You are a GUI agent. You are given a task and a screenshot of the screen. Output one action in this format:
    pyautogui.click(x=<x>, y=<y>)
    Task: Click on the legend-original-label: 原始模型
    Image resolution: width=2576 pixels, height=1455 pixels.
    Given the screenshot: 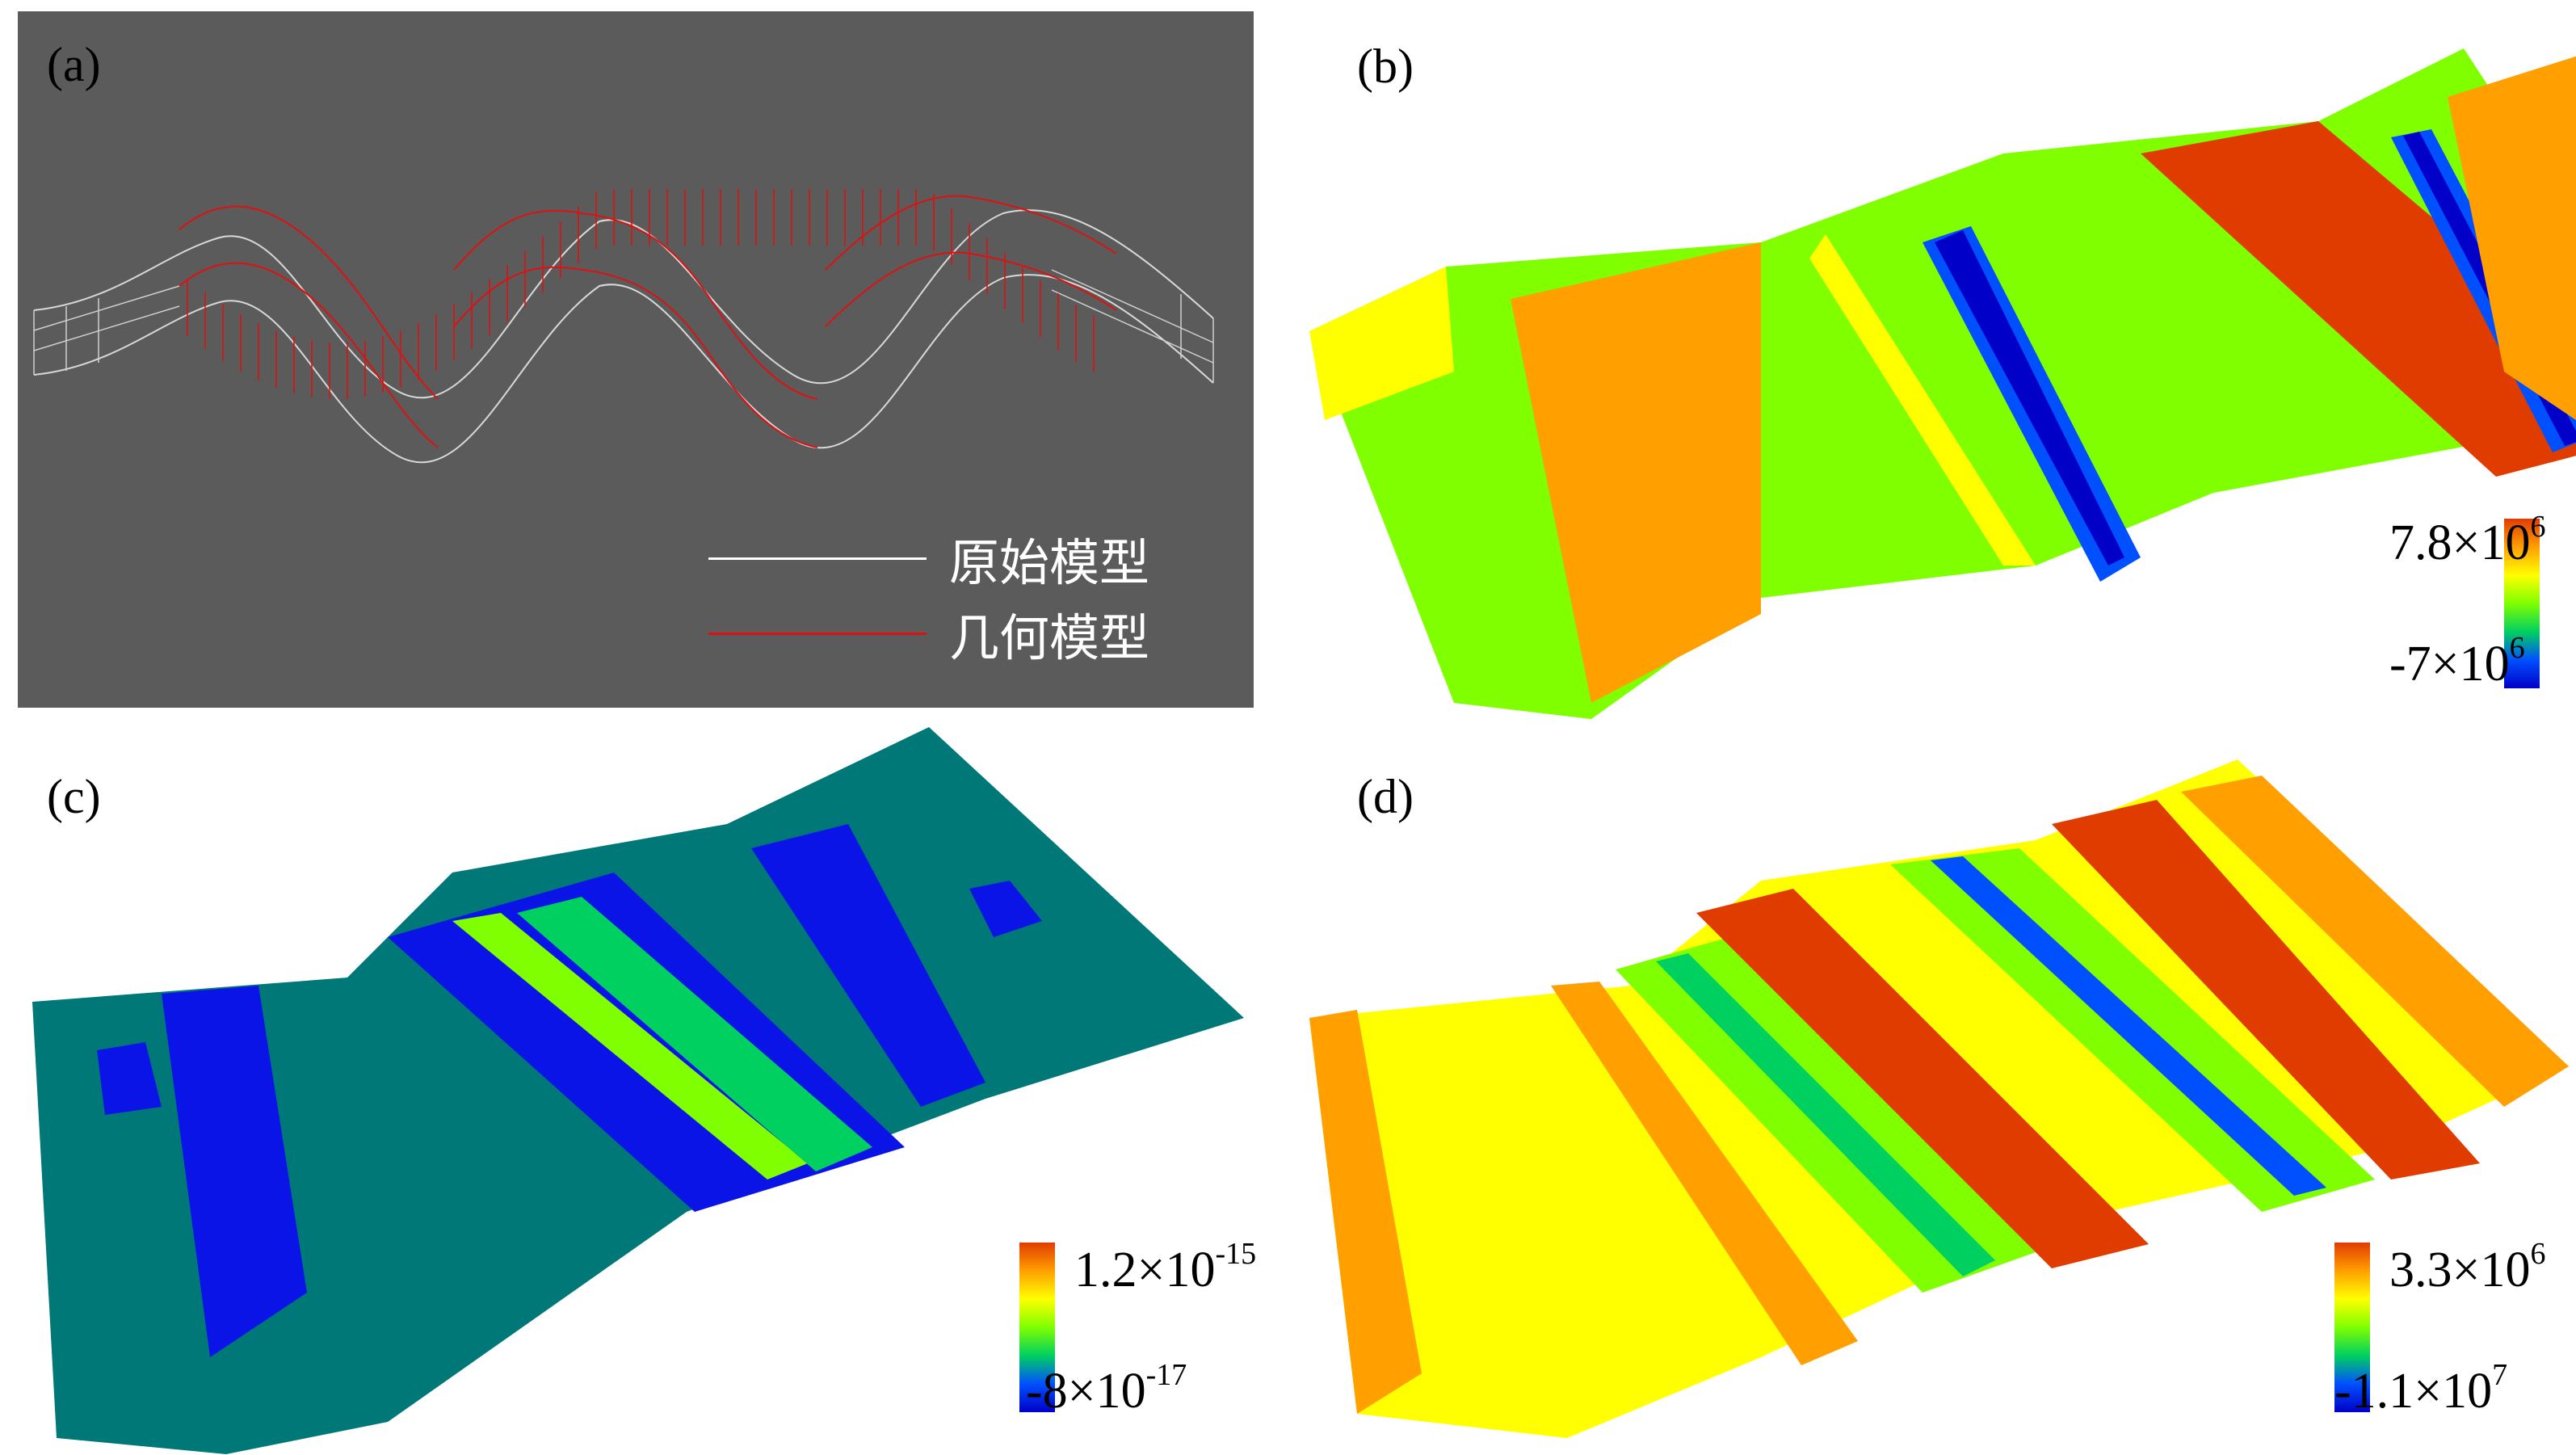 What is the action you would take?
    pyautogui.click(x=1049, y=562)
    